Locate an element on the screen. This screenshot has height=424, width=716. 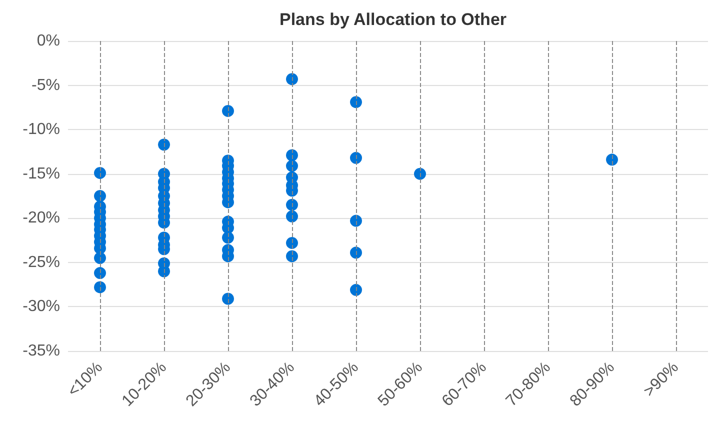
y-tick-label: -20% is located at coordinates (41, 218).